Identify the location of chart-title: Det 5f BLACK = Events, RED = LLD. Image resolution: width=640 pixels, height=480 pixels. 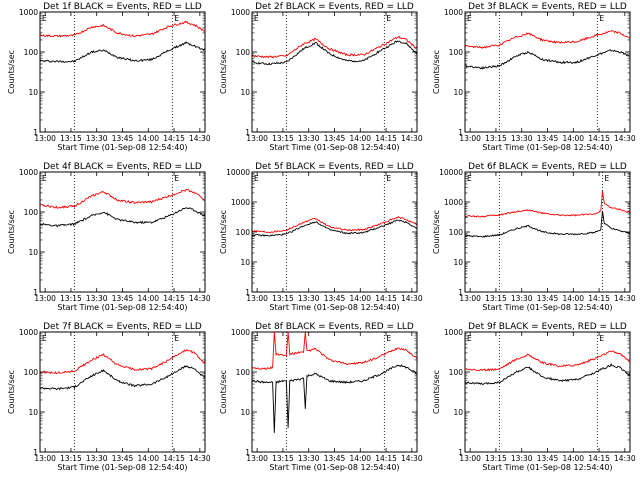
(334, 167).